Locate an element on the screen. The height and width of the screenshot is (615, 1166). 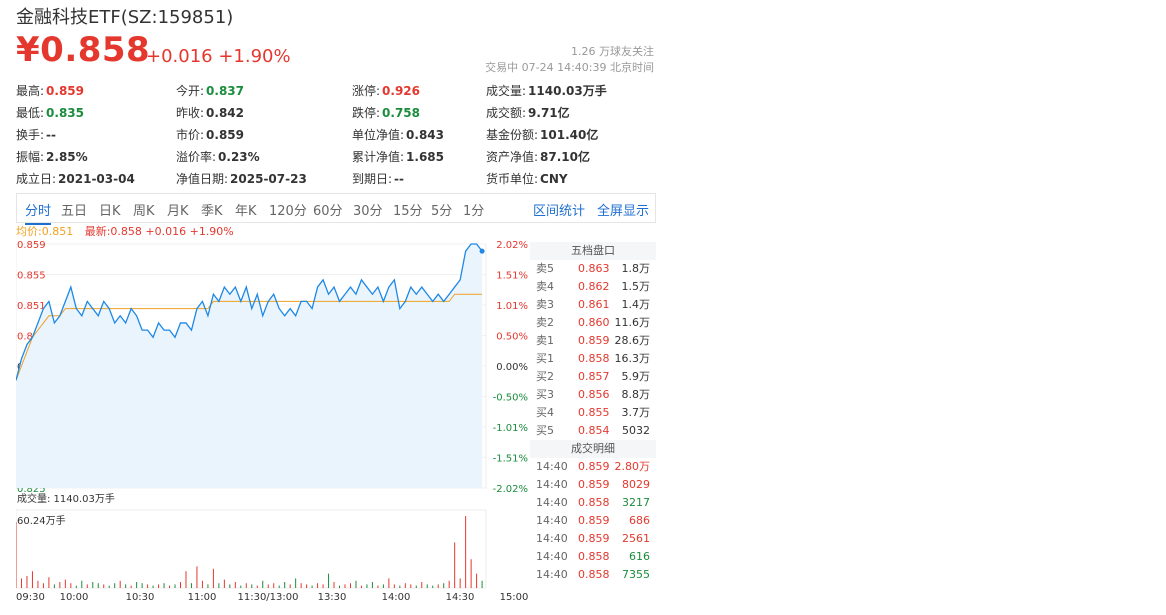
tab-9: 30分 is located at coordinates (368, 211).